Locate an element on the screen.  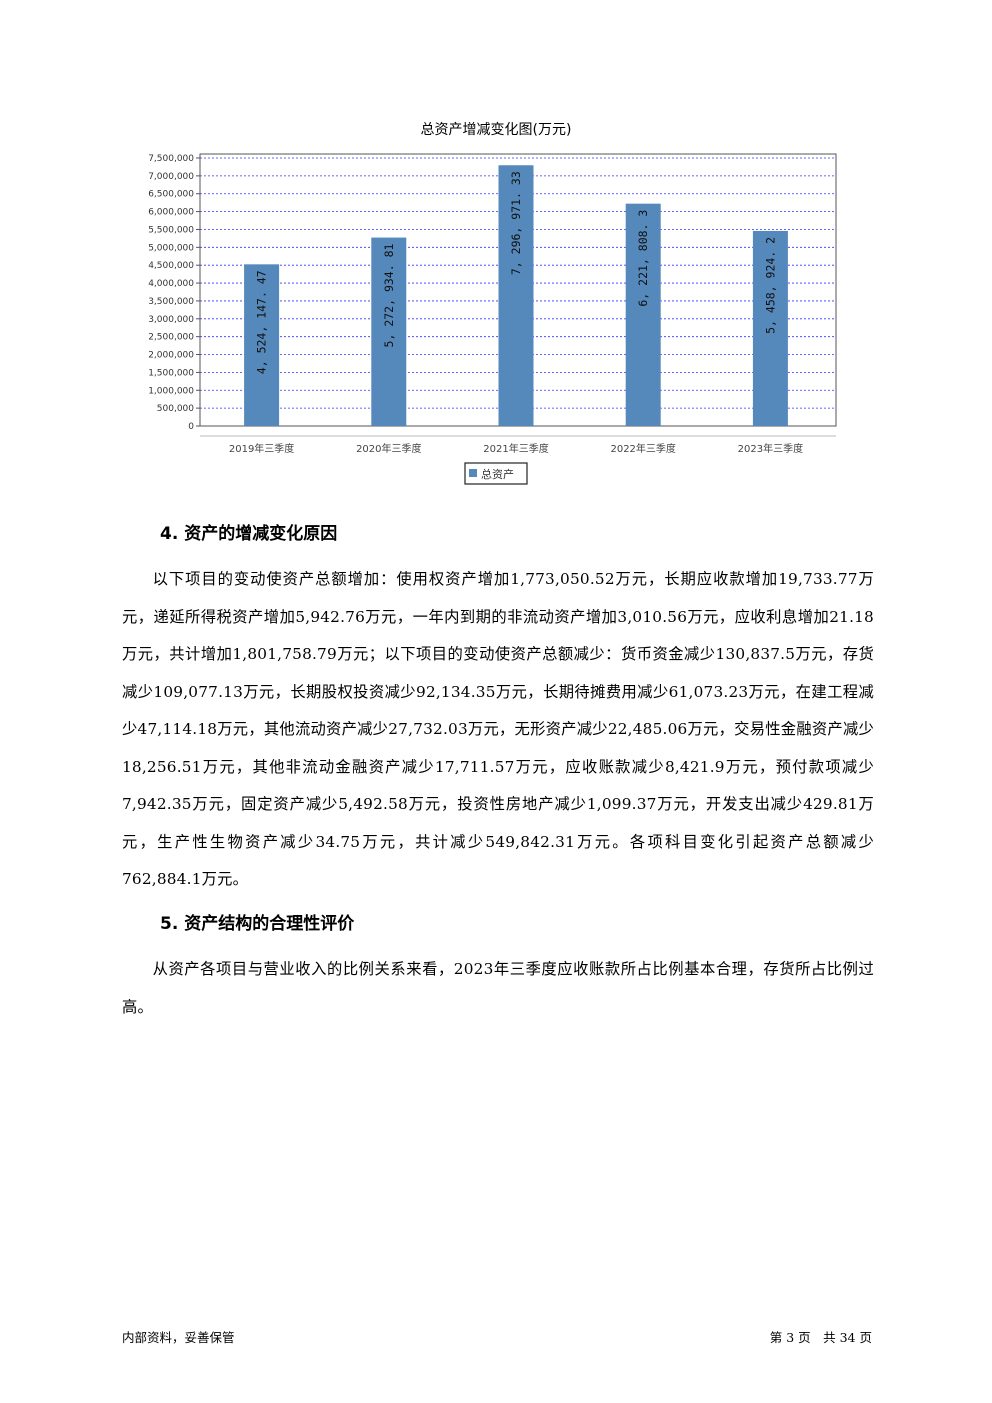
footer-confidential: 内部资料，妥善保管 is located at coordinates (178, 1337).